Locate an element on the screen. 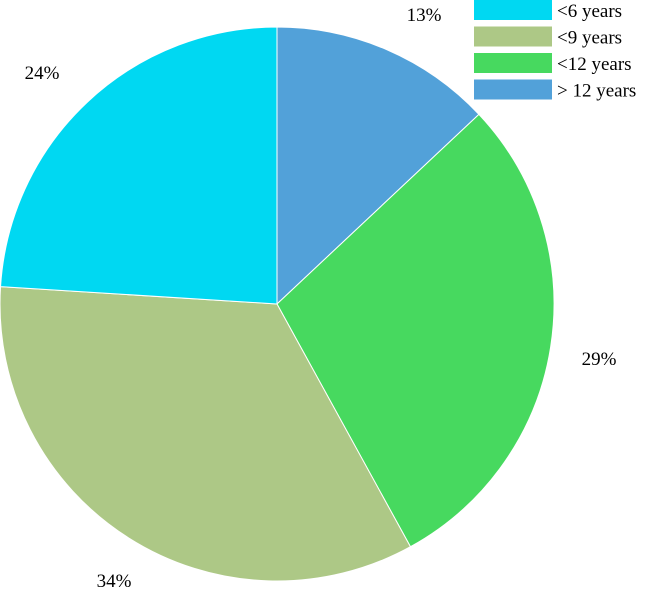  pct-label-12-years: 29% is located at coordinates (599, 359).